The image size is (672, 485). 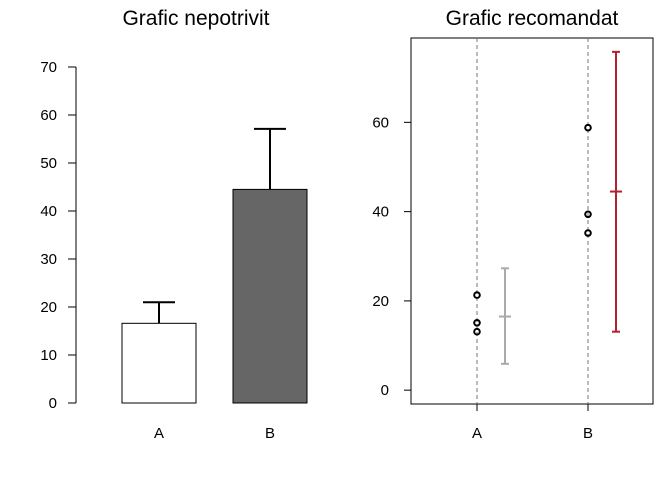 I want to click on left-y-tick-label: 50, so click(x=48, y=163).